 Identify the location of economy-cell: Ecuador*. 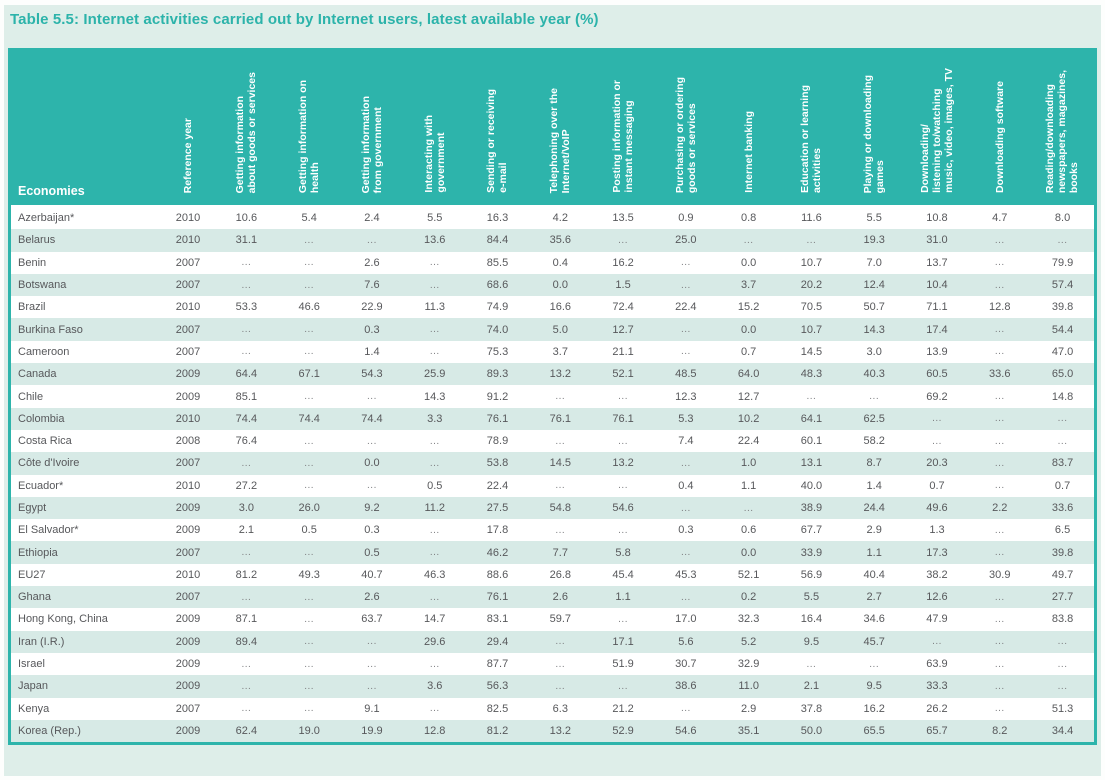
(41, 485).